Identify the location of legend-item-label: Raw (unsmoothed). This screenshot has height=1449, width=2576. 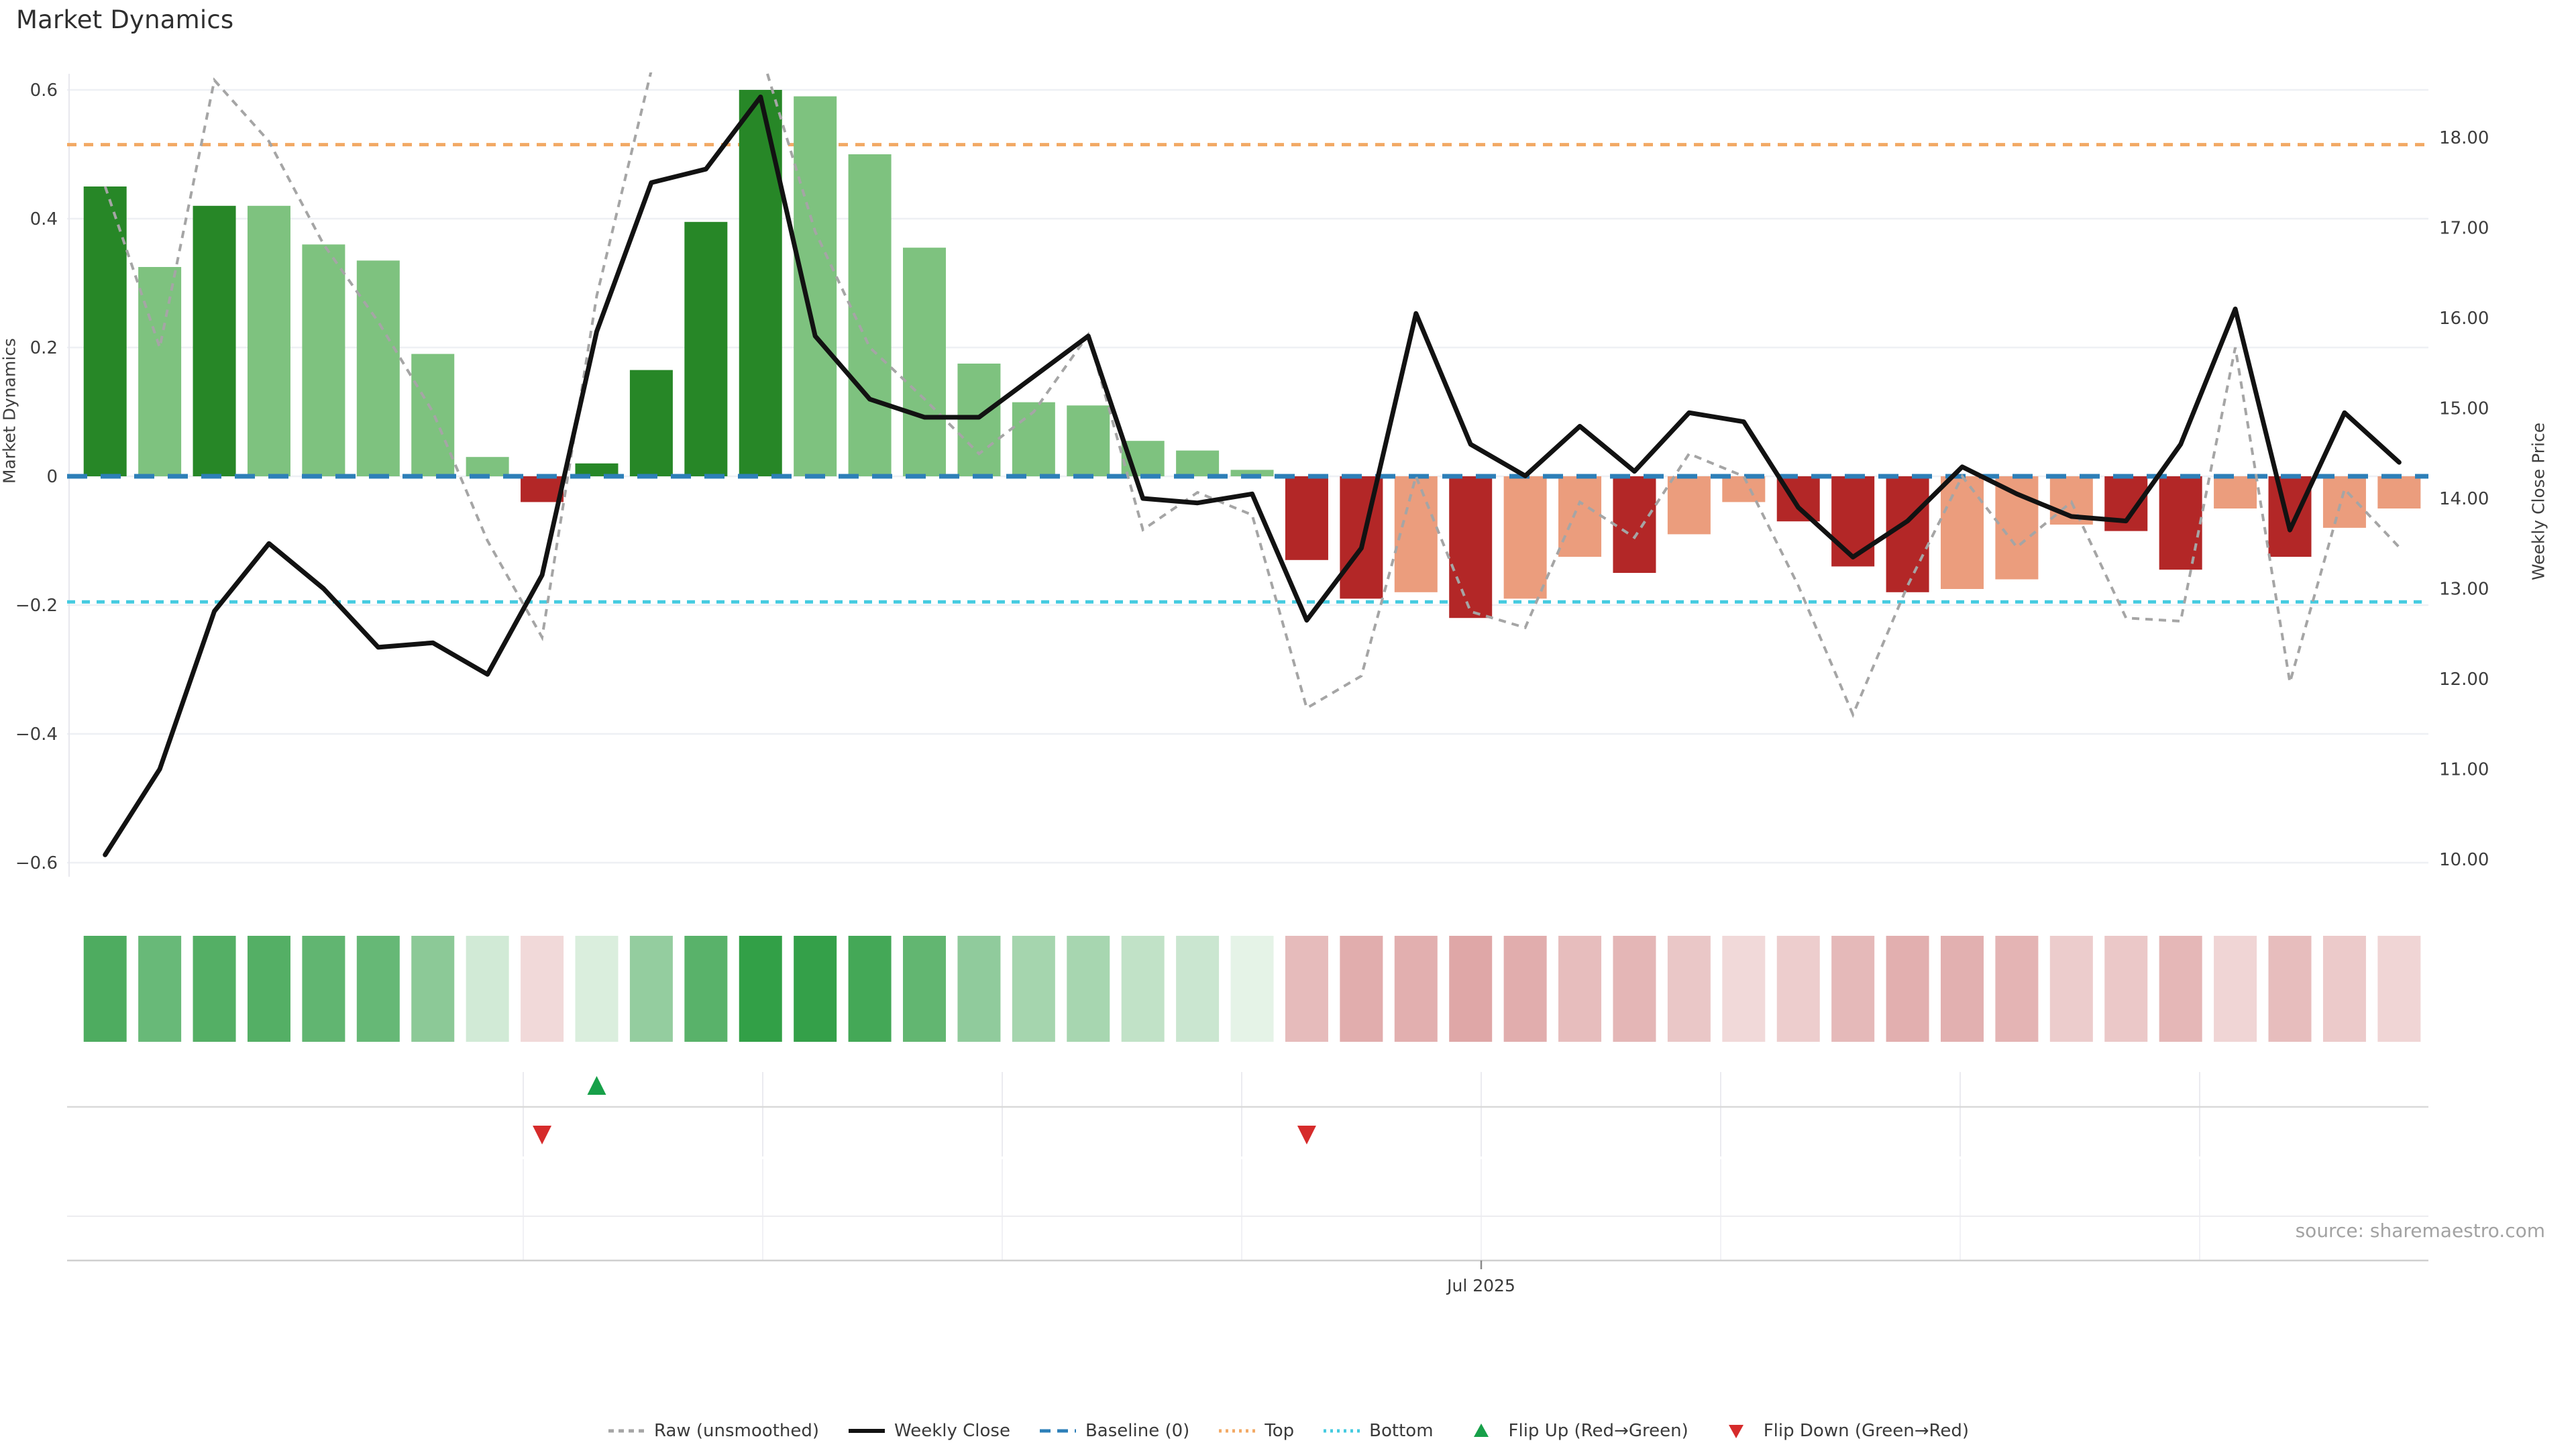
(736, 1431).